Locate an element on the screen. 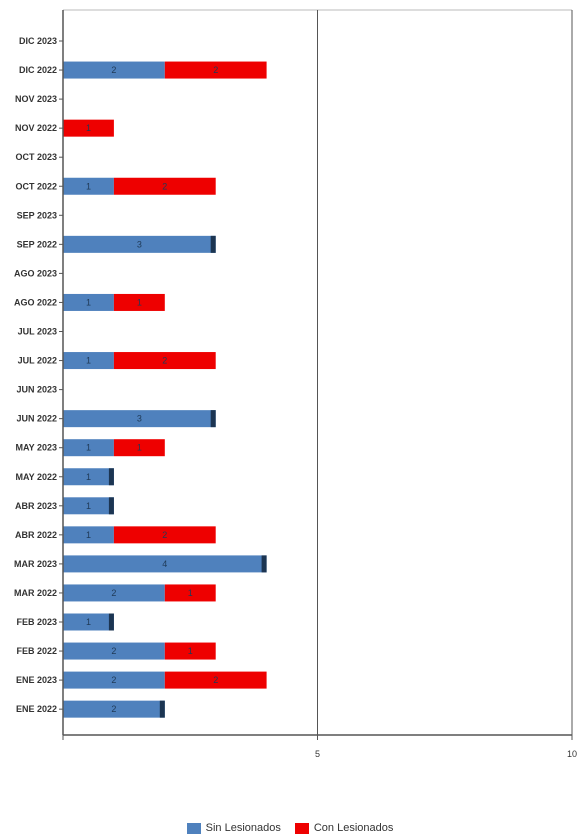 The width and height of the screenshot is (580, 839). bar-sin-lesionados-may-2023 is located at coordinates (88, 448).